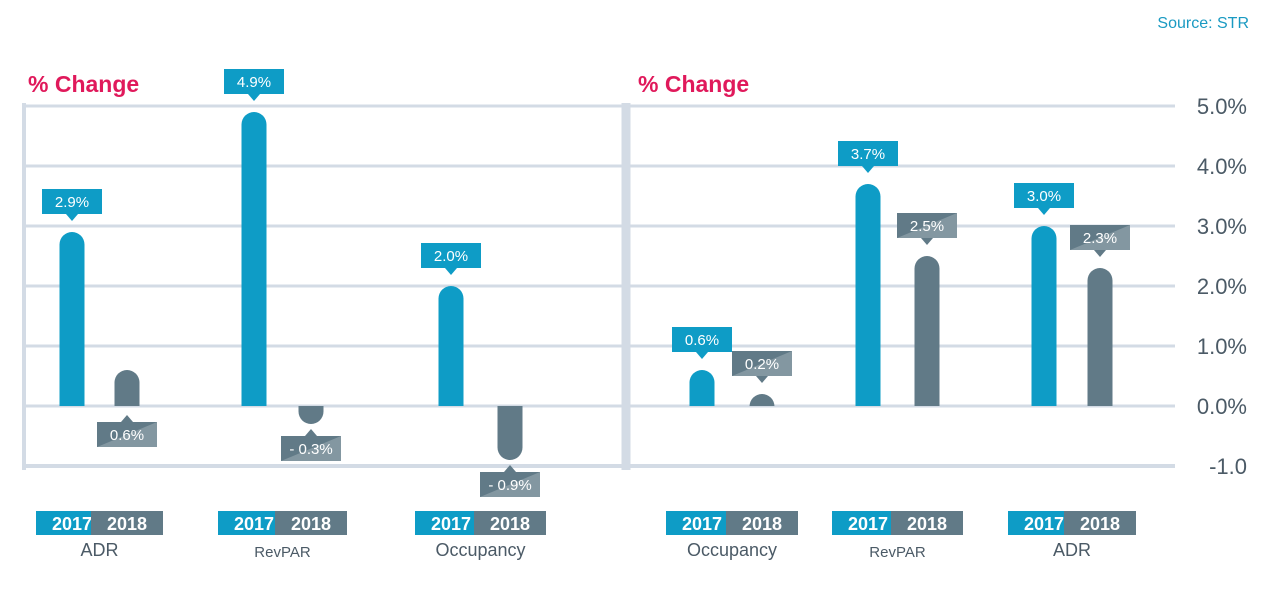 Image resolution: width=1280 pixels, height=606 pixels. I want to click on data-label: 2.0%, so click(451, 256).